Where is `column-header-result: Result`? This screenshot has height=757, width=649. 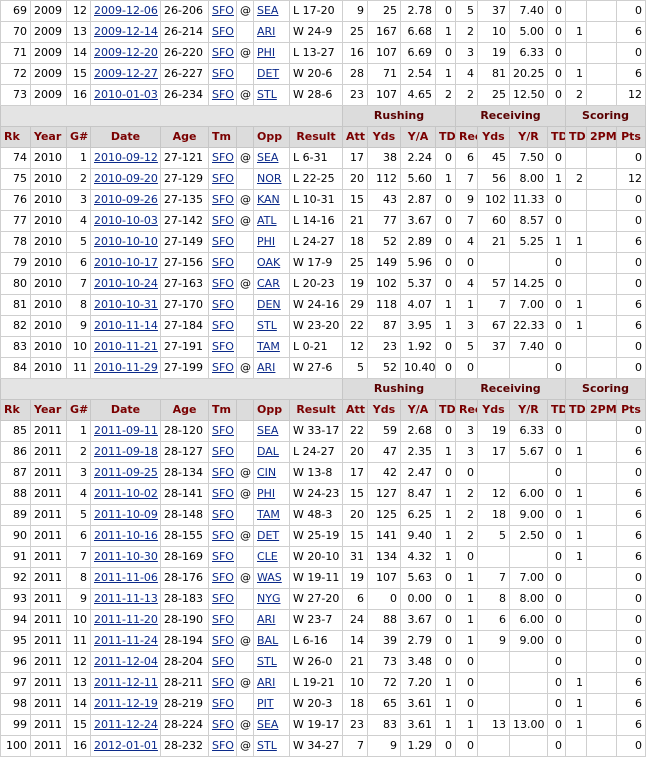 column-header-result: Result is located at coordinates (316, 410).